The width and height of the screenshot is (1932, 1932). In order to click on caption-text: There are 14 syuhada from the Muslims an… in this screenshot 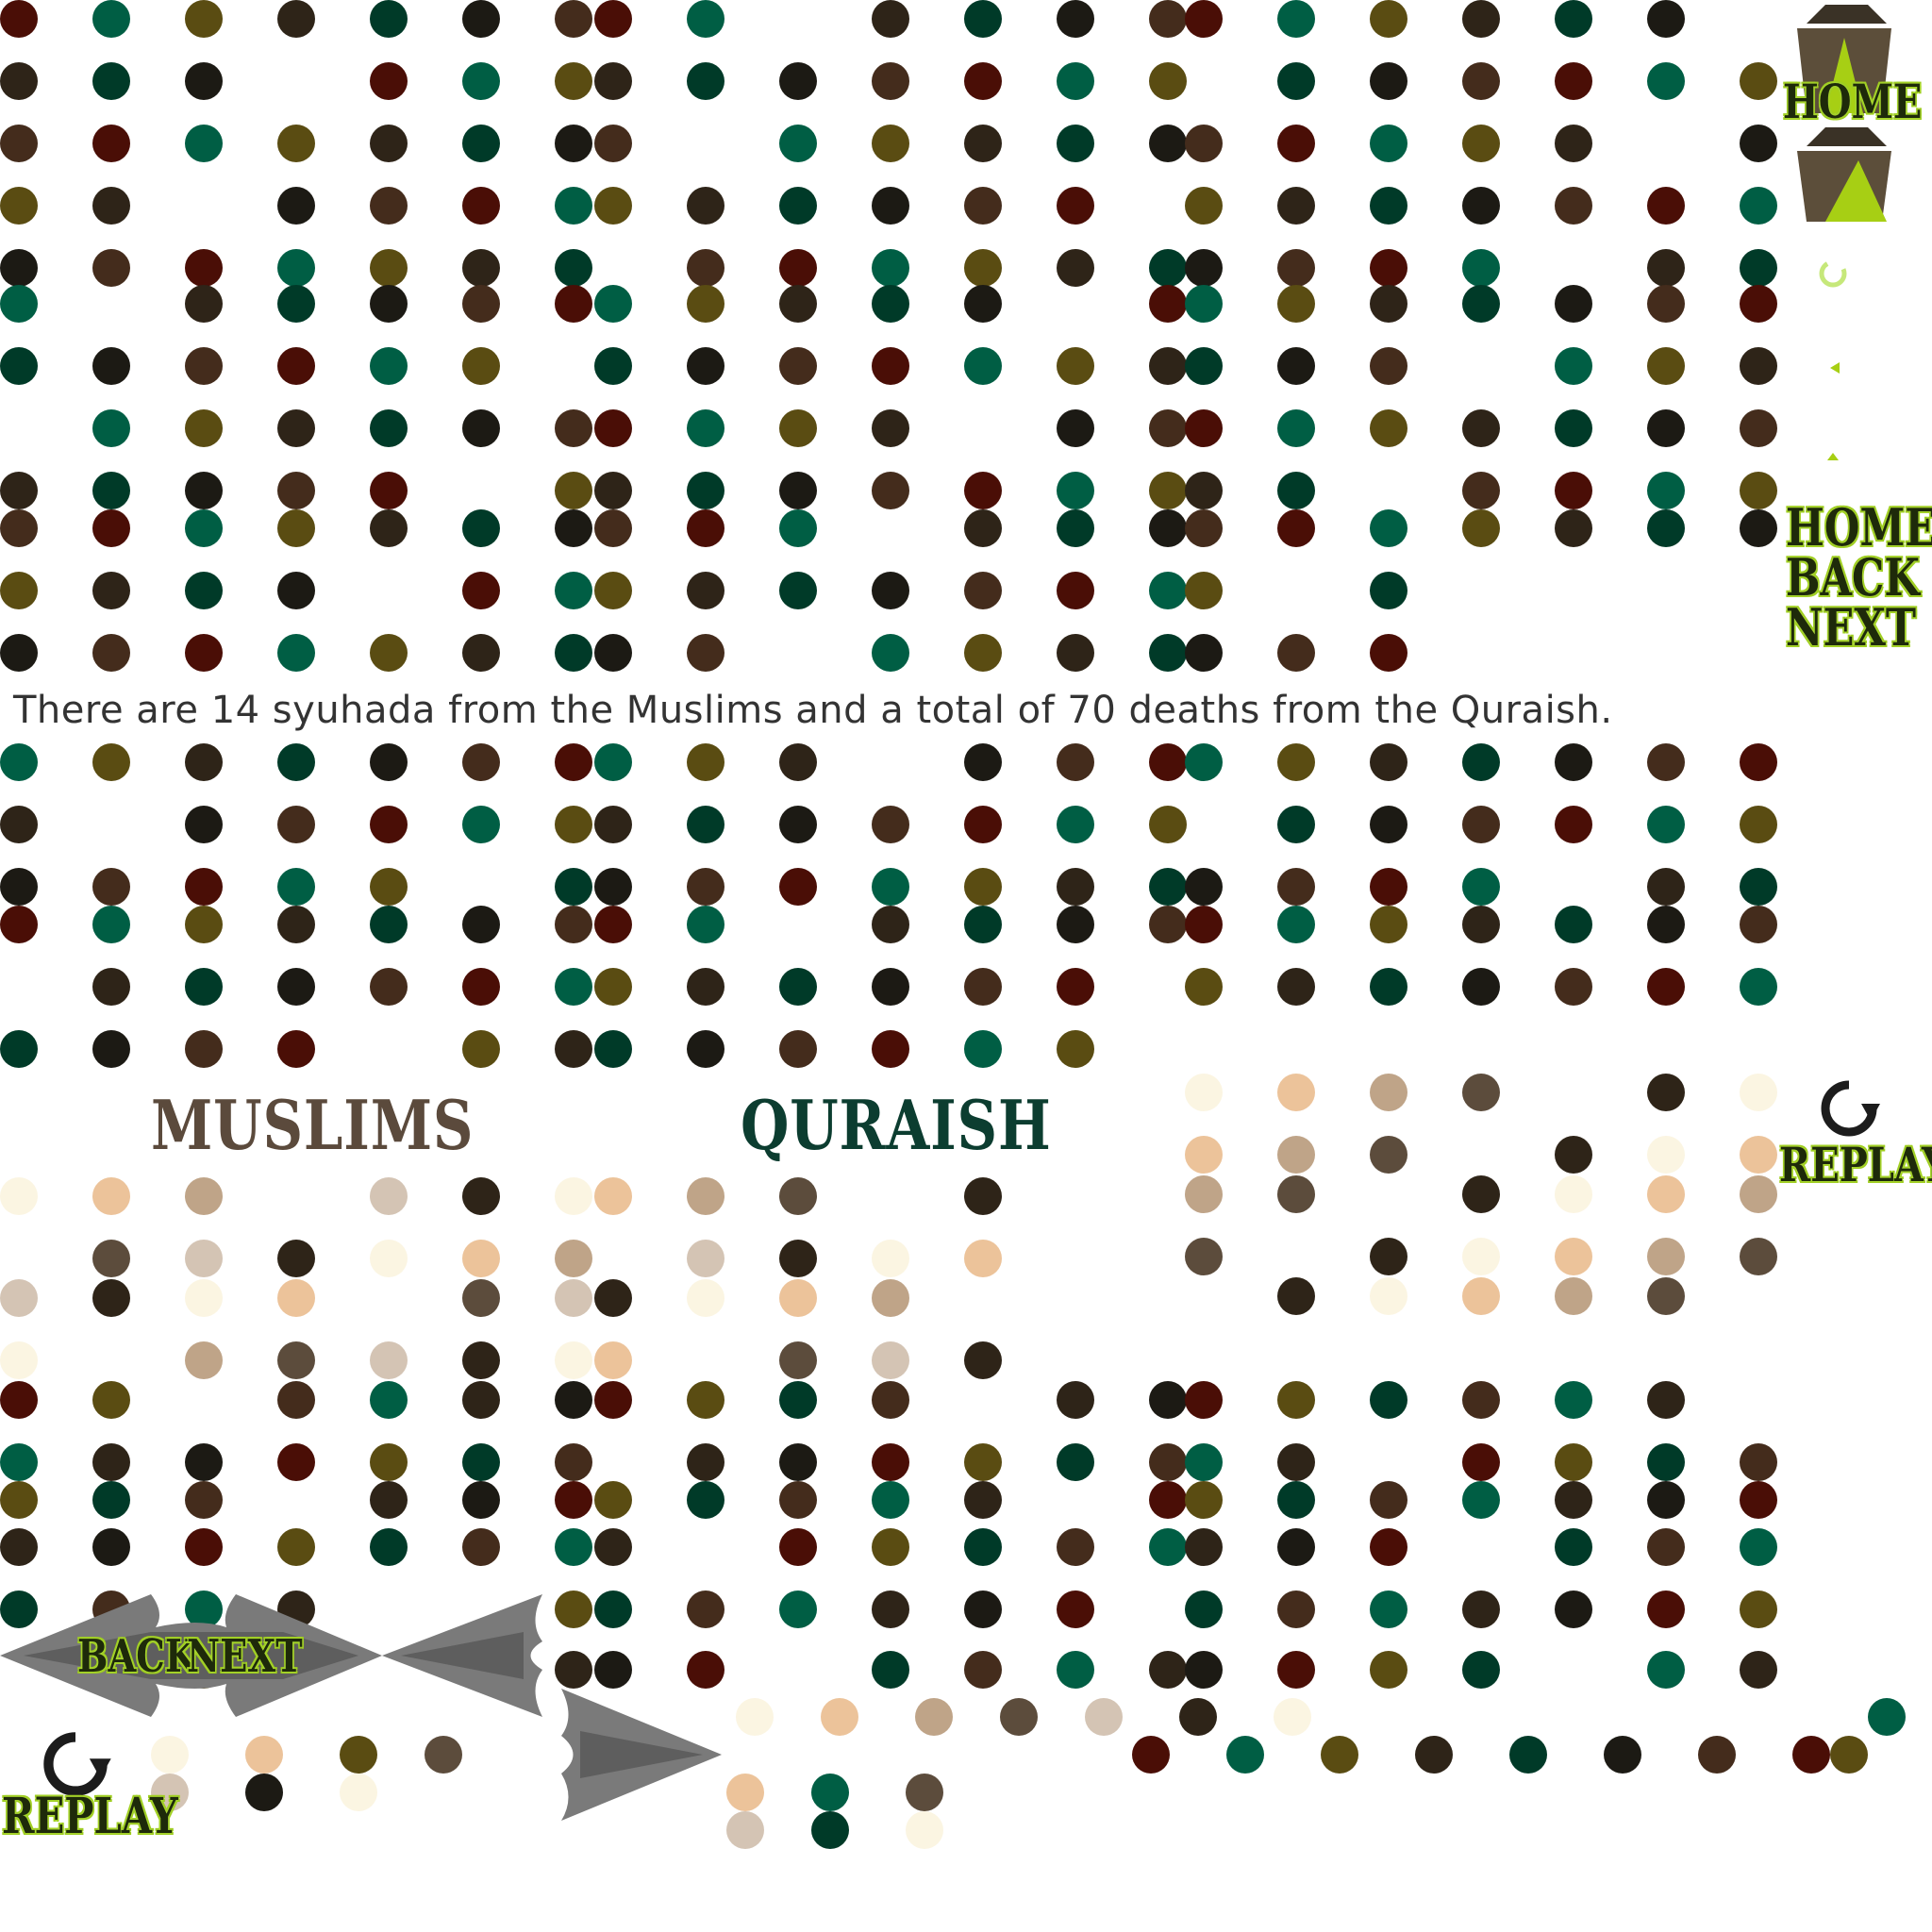, I will do `click(813, 710)`.